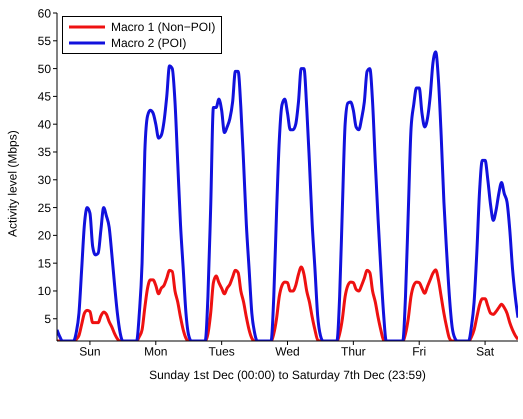  I want to click on y-tick-label: 10, so click(45, 291).